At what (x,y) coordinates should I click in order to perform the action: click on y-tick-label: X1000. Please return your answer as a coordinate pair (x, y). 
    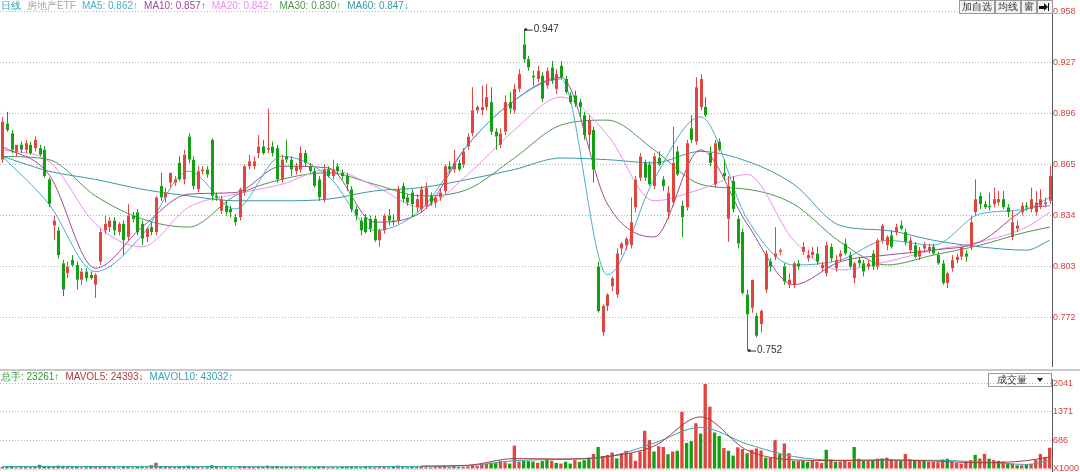
    Looking at the image, I should click on (1066, 467).